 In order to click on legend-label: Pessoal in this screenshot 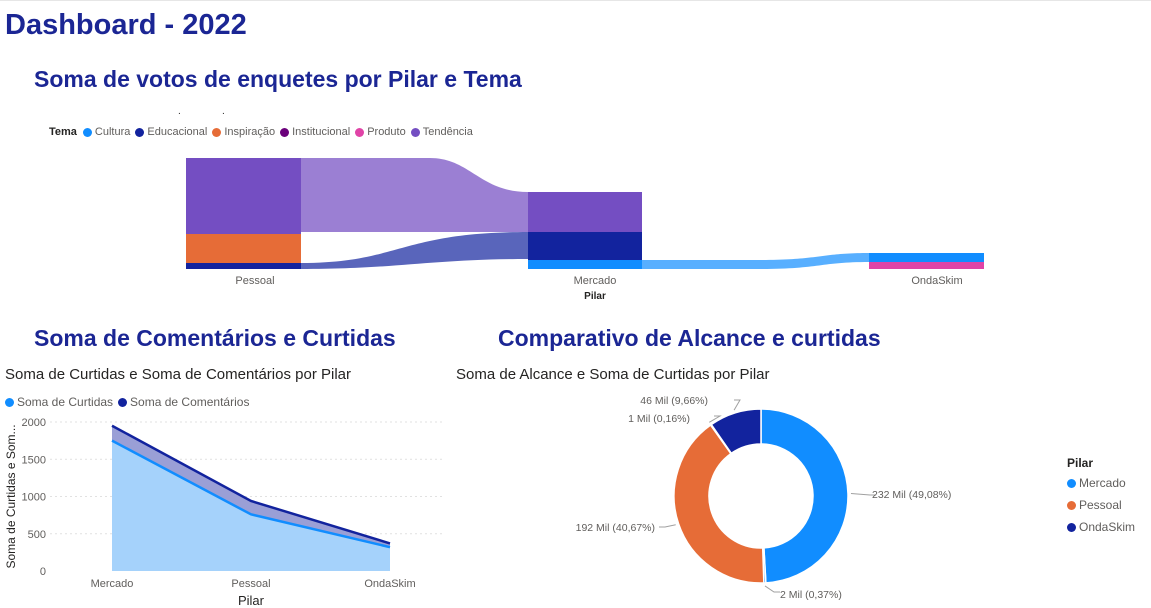, I will do `click(1100, 505)`.